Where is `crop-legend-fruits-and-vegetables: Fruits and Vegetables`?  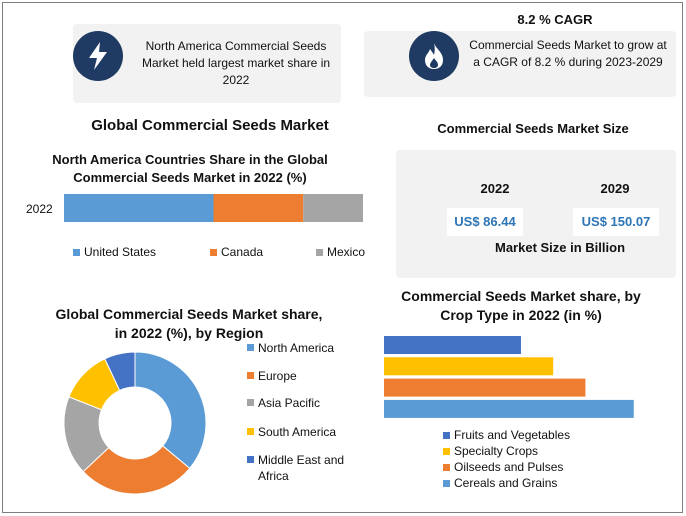
crop-legend-fruits-and-vegetables: Fruits and Vegetables is located at coordinates (506, 435).